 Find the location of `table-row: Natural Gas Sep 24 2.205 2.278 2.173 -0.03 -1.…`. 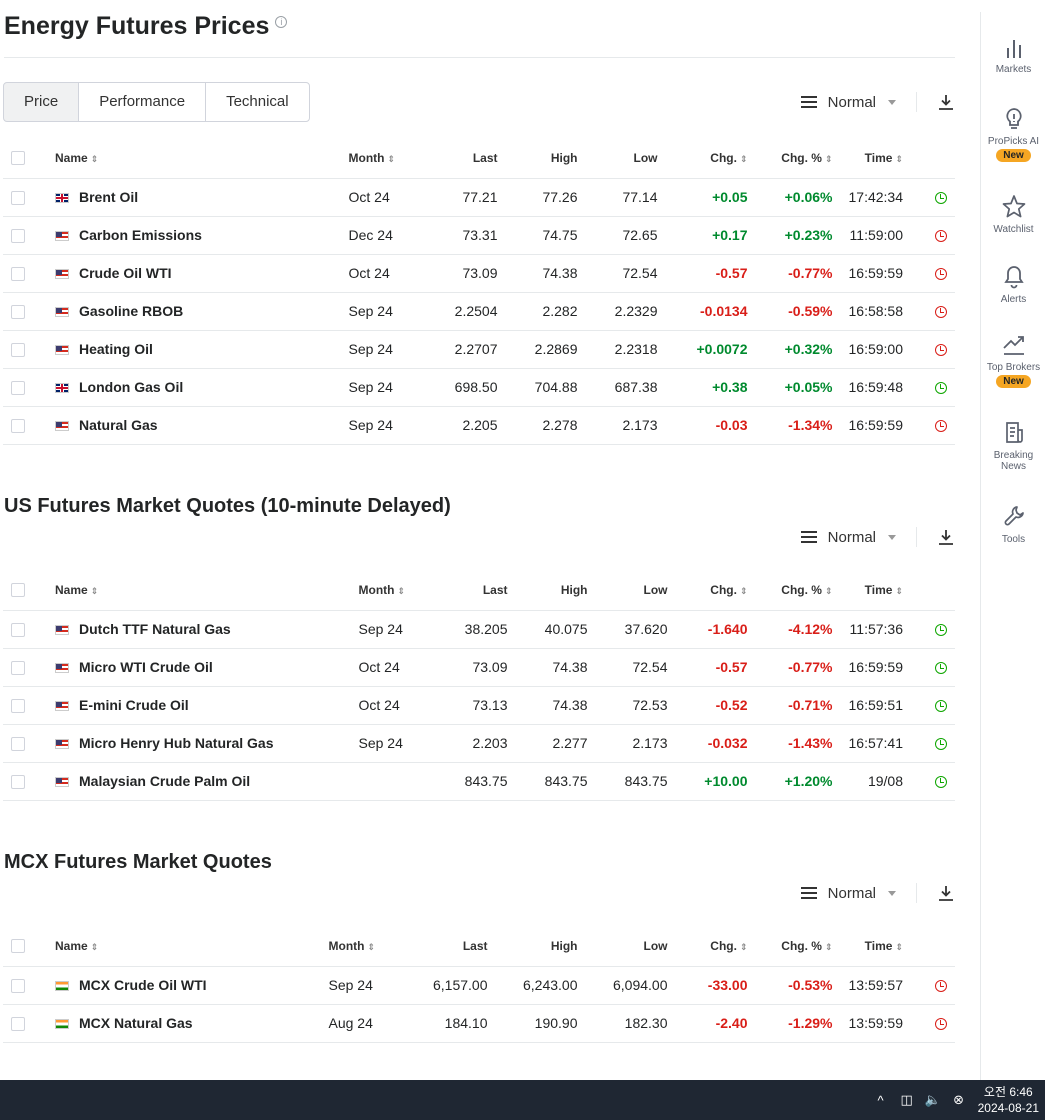

table-row: Natural Gas Sep 24 2.205 2.278 2.173 -0.03 -1.… is located at coordinates (479, 425).